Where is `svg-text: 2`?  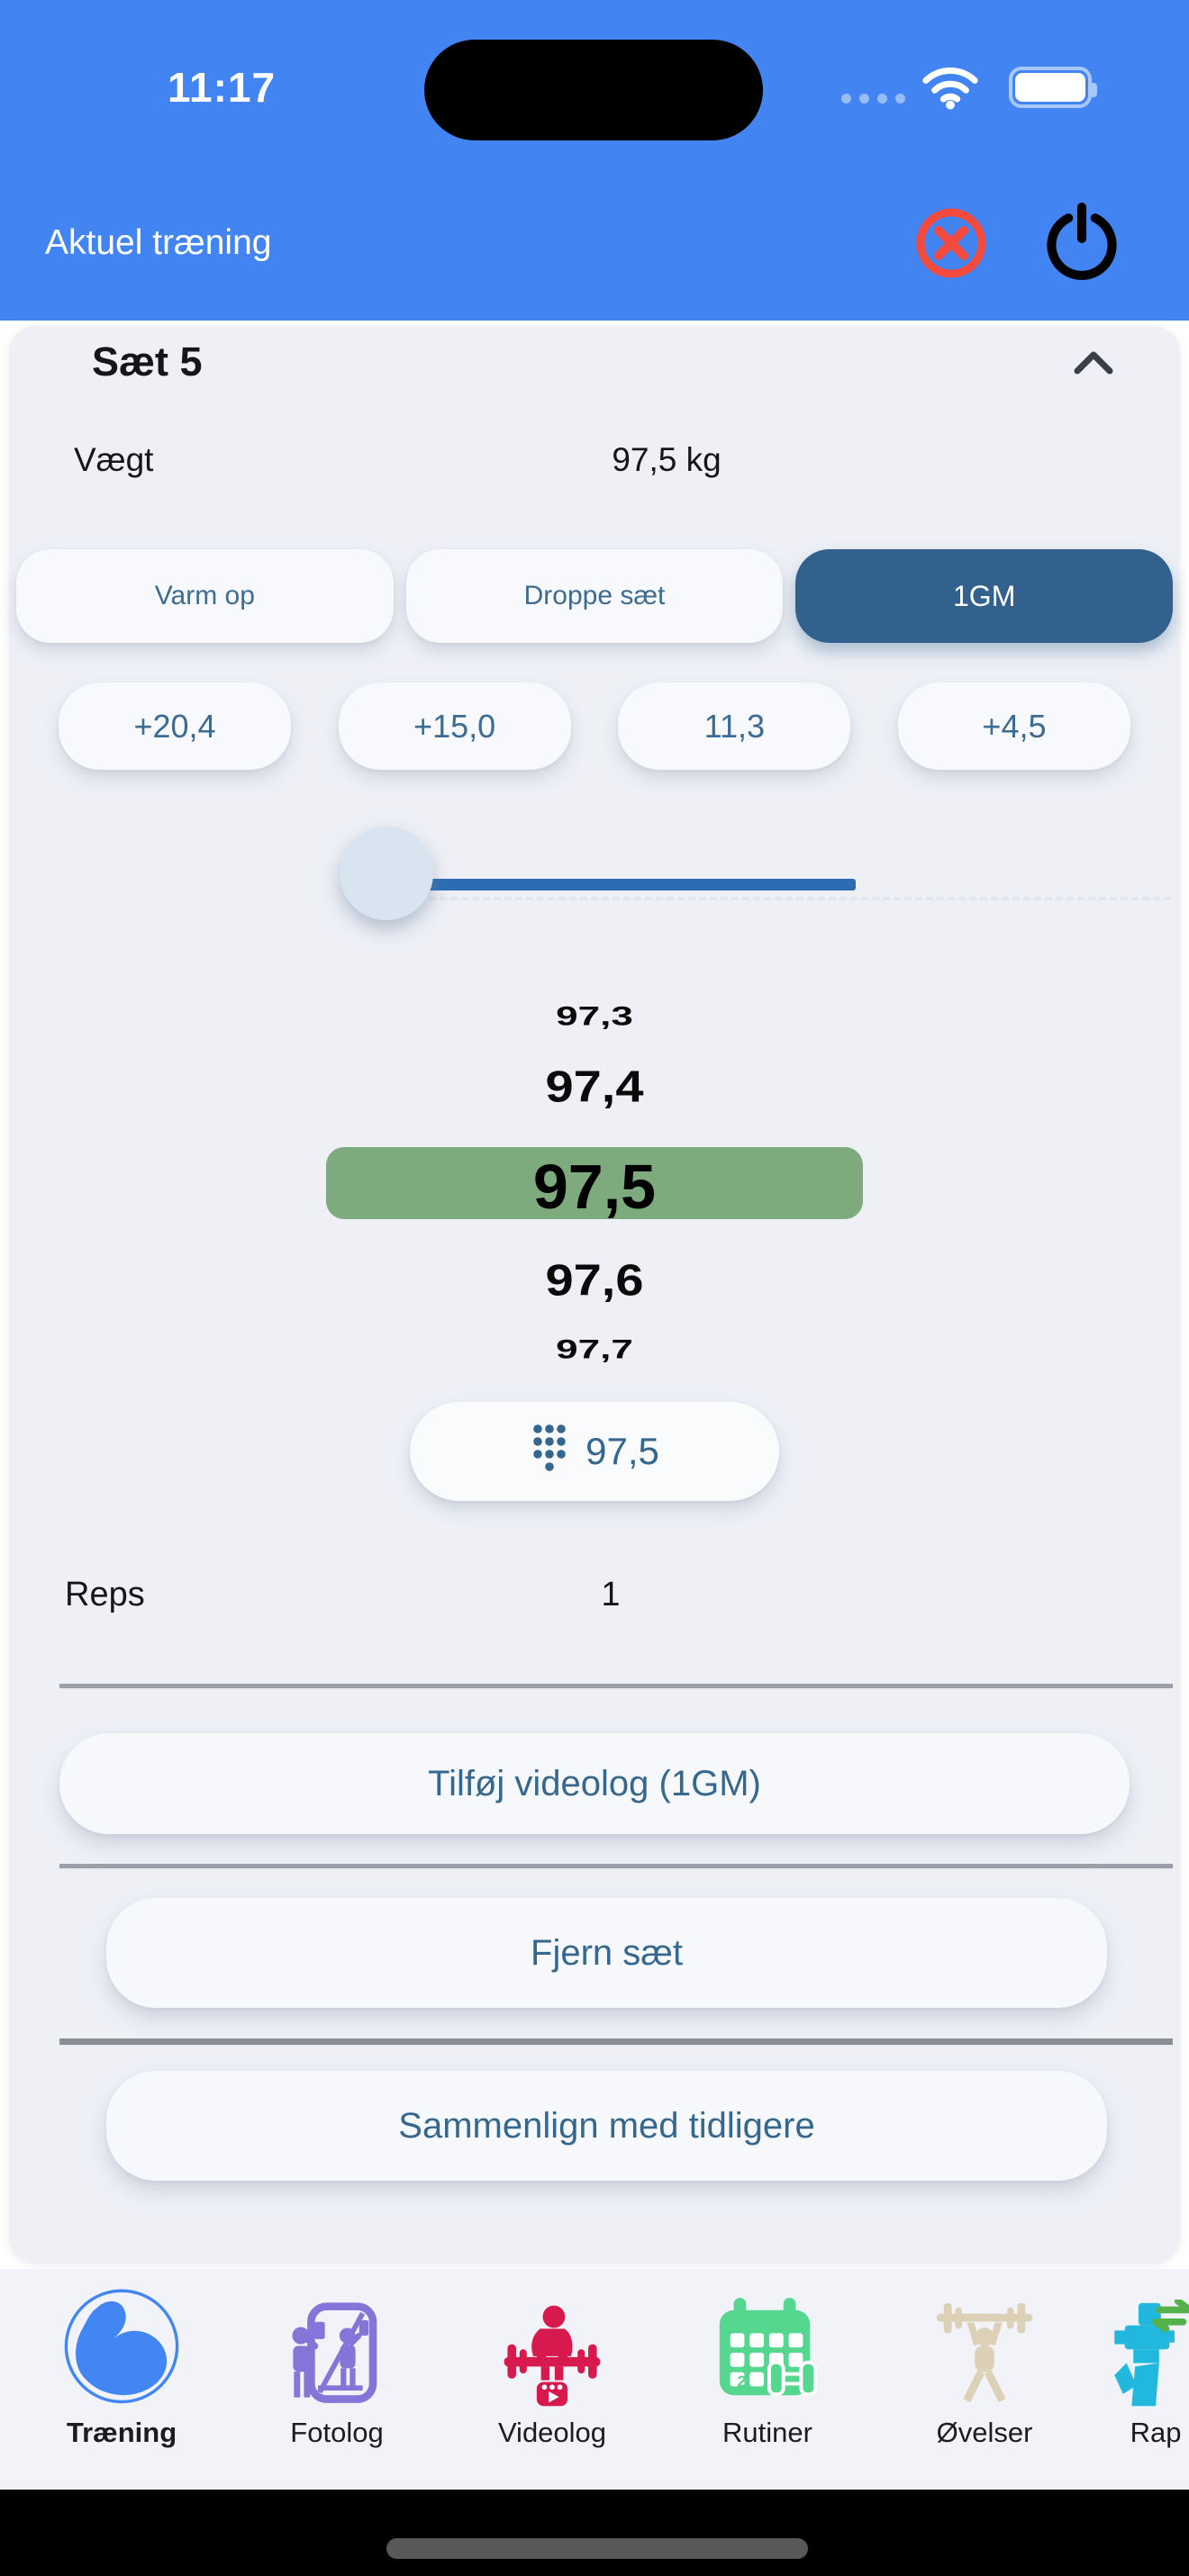
svg-text: 2 is located at coordinates (742, 2381).